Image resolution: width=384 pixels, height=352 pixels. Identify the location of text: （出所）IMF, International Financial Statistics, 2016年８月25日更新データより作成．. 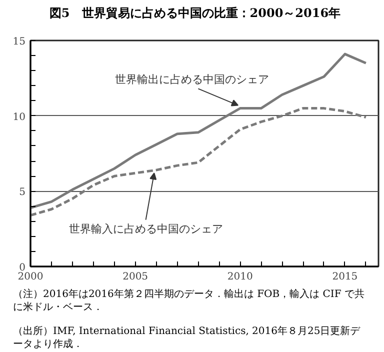
(187, 338).